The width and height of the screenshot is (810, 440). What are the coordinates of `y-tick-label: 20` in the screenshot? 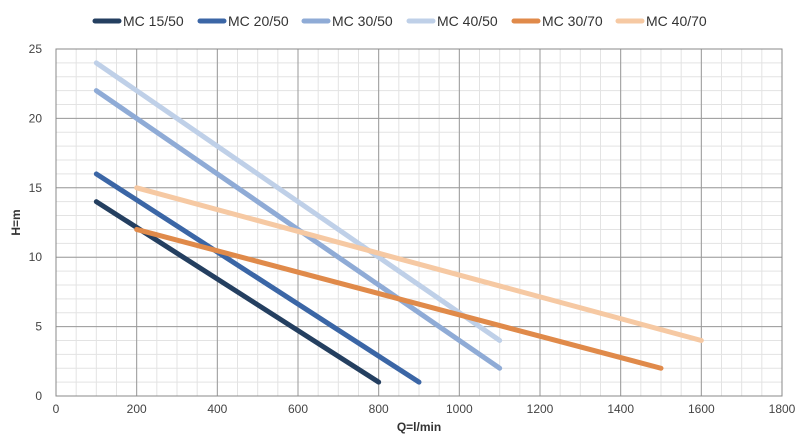 It's located at (36, 118).